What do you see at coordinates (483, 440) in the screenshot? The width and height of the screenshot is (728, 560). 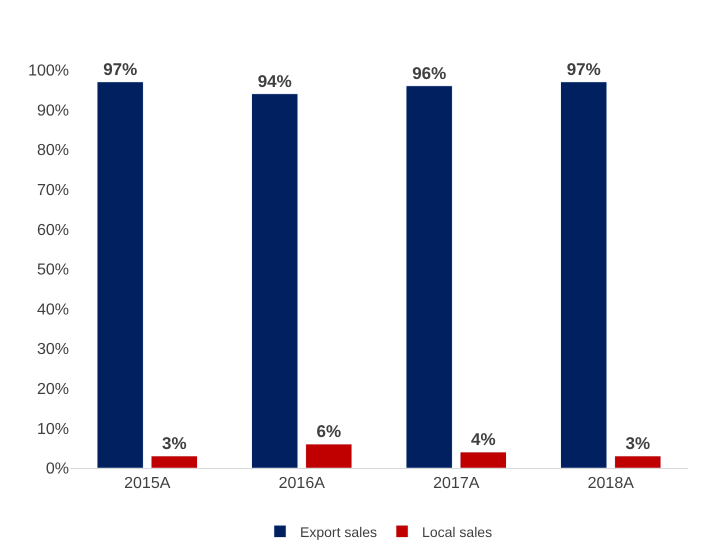 I see `data-label: 4%` at bounding box center [483, 440].